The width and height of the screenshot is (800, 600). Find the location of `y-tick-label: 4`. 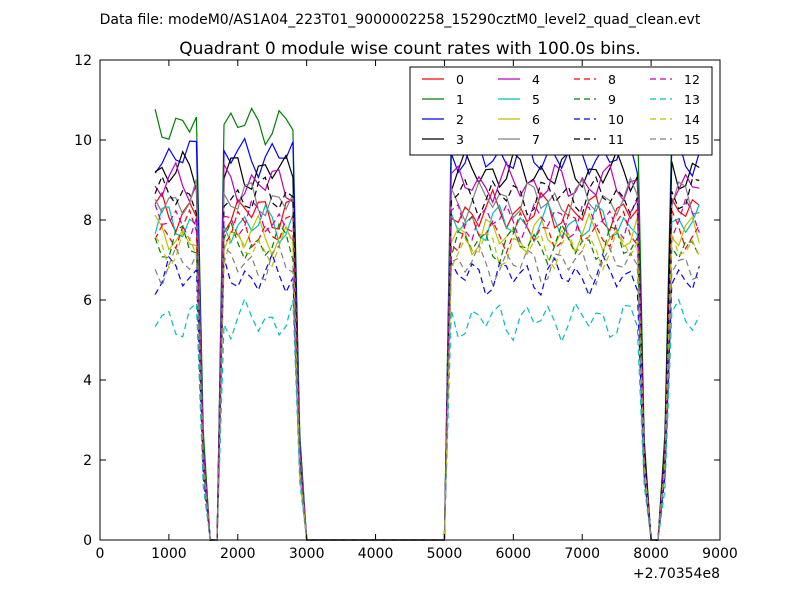

y-tick-label: 4 is located at coordinates (87, 381).